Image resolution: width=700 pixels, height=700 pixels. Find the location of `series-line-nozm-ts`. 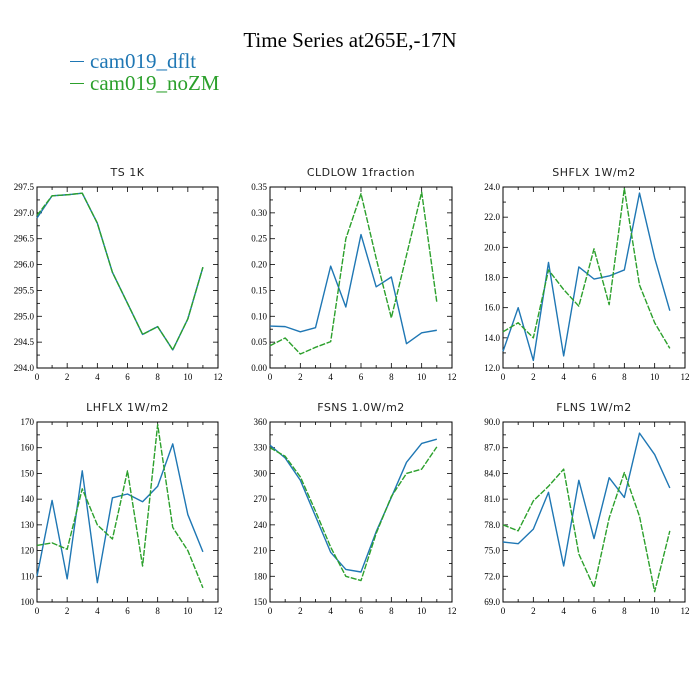

series-line-nozm-ts is located at coordinates (120, 271).